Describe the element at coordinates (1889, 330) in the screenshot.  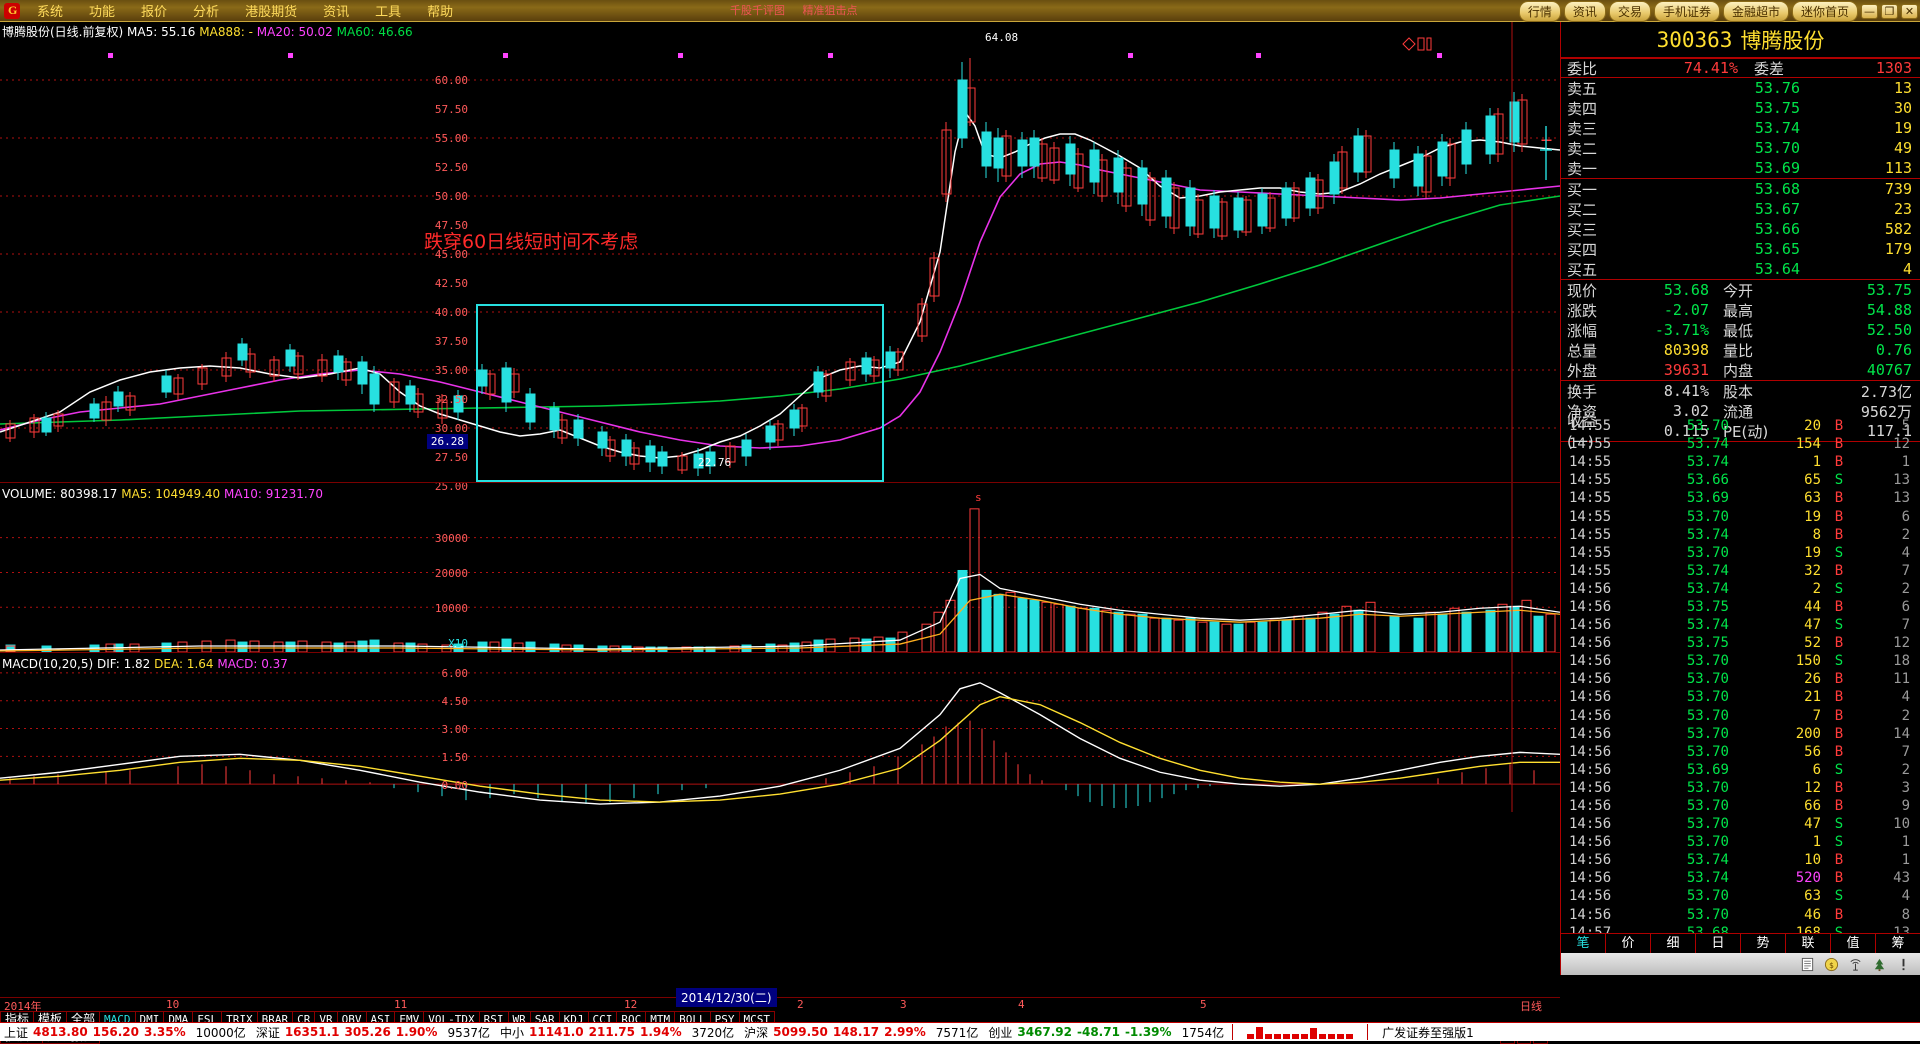
I see `stat-value-low: 52.50` at that location.